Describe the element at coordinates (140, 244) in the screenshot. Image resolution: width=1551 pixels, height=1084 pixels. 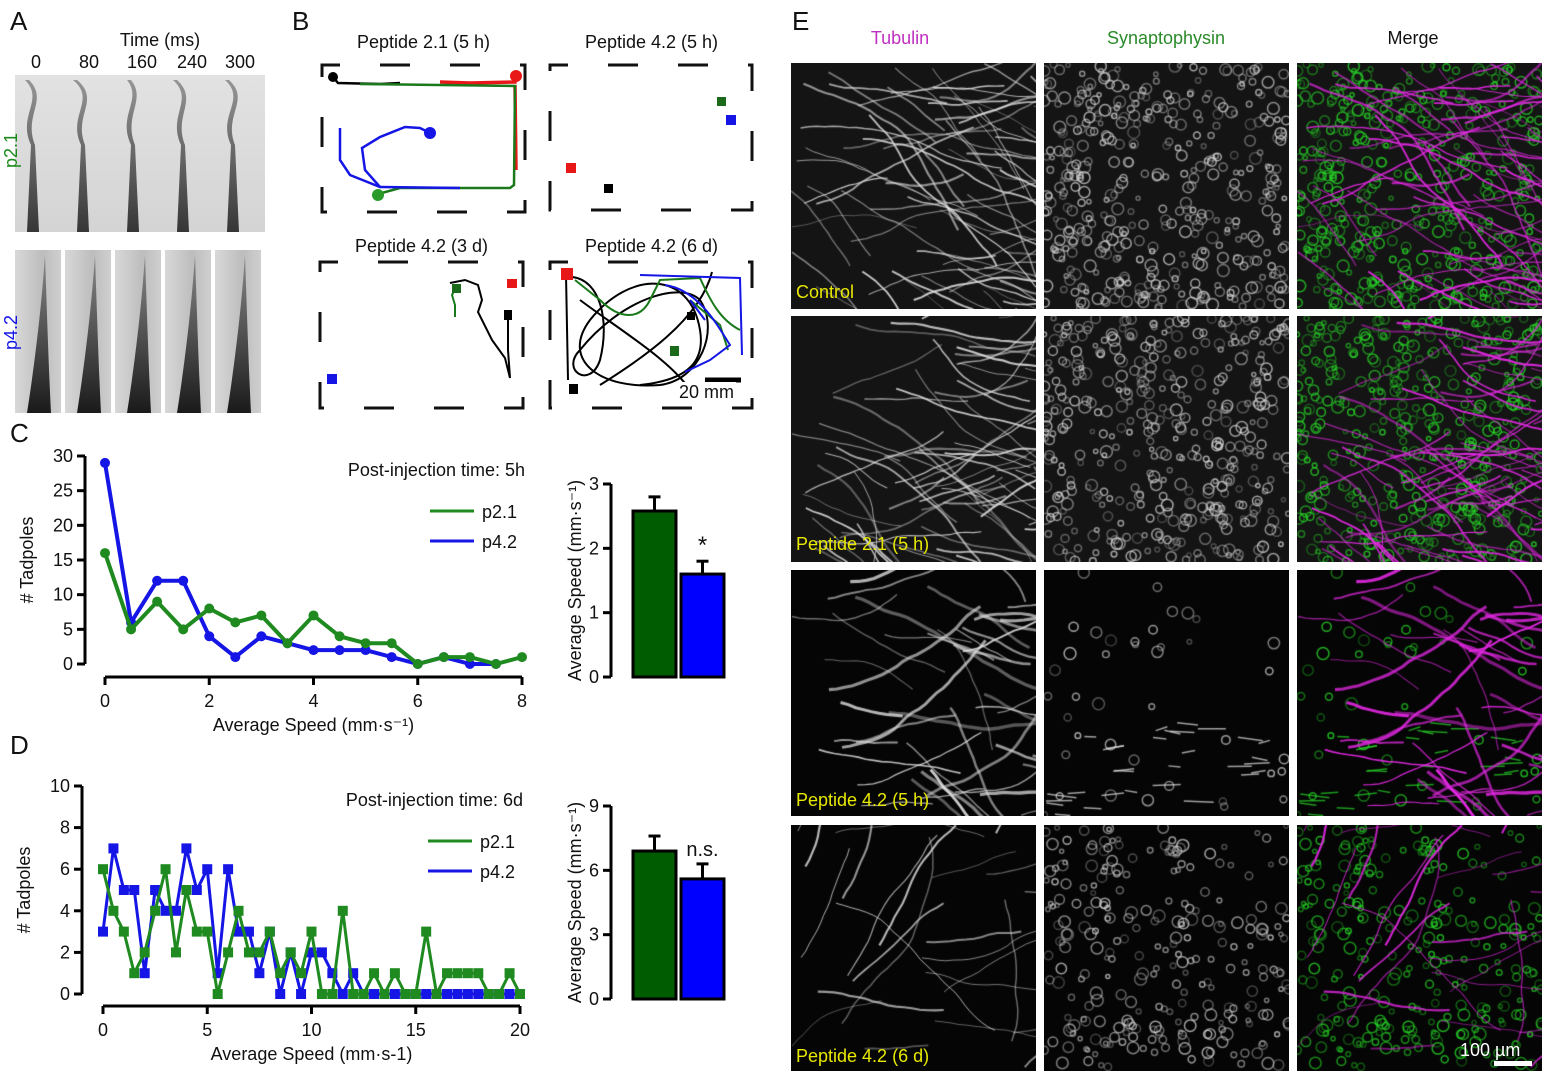
I see `tadpole-tail-frames` at that location.